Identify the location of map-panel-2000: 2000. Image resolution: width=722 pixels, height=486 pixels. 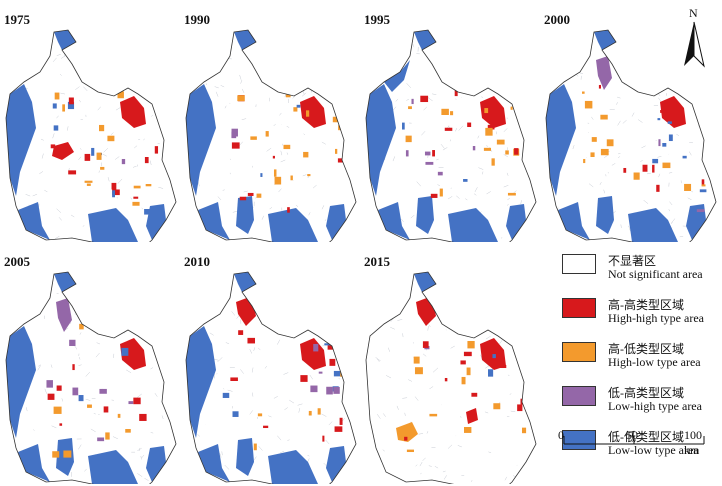
(629, 124).